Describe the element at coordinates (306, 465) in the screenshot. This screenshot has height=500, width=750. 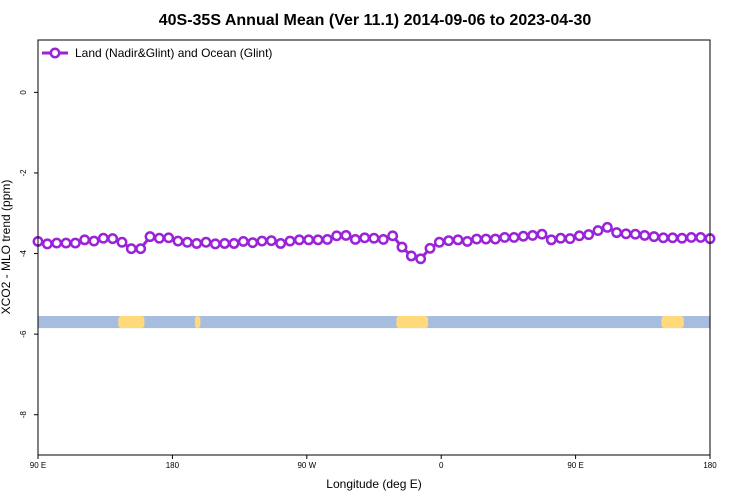
I see `x-tick-label: 90 W` at that location.